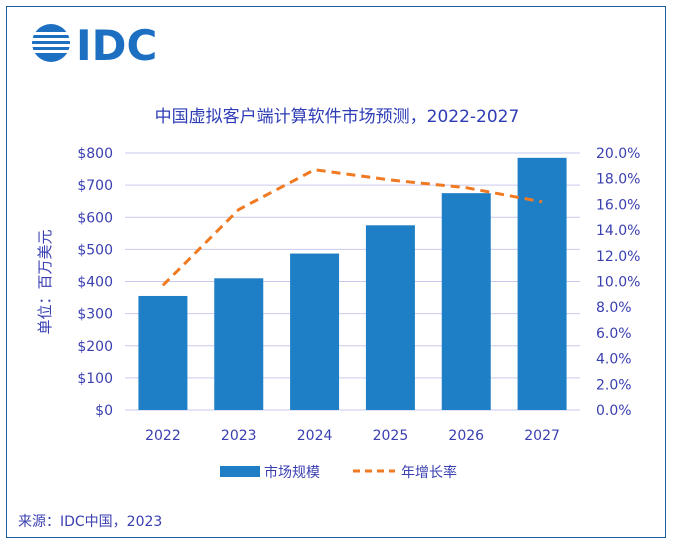 Image resolution: width=674 pixels, height=544 pixels. What do you see at coordinates (240, 471) in the screenshot?
I see `legend-swatch-bar` at bounding box center [240, 471].